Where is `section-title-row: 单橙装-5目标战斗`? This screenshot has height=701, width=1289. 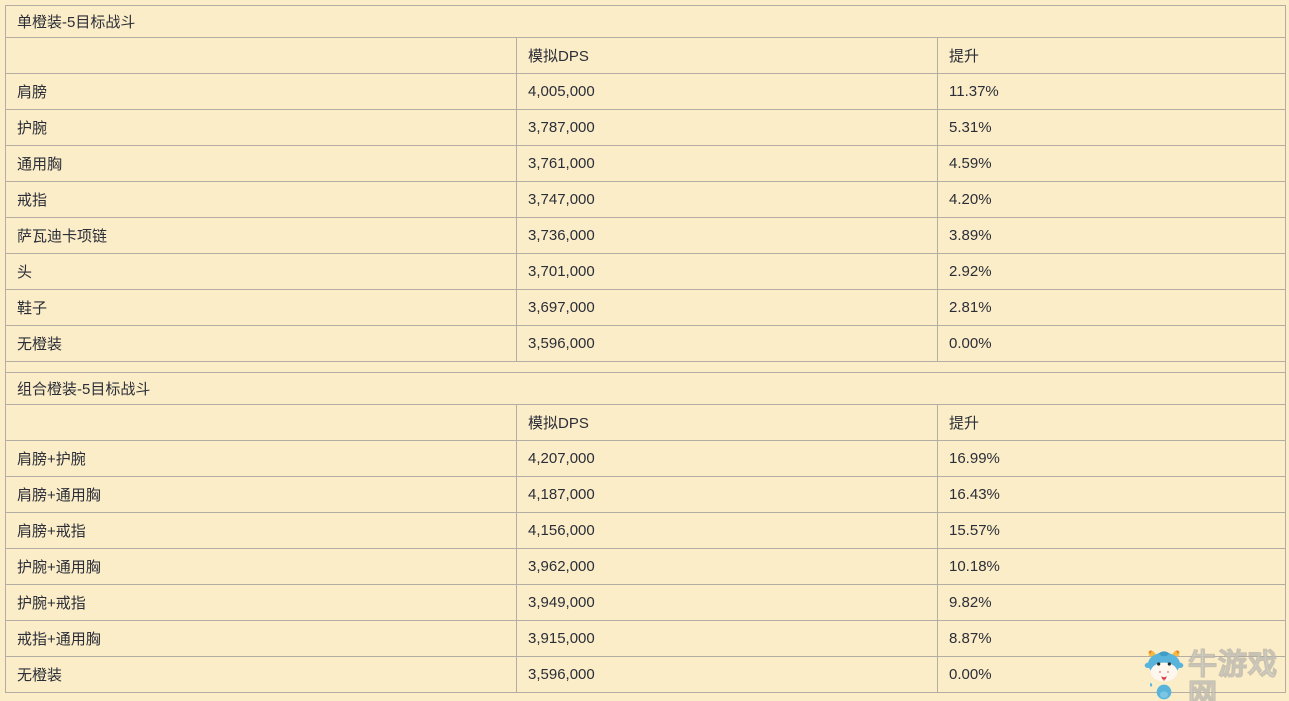 section-title-row: 单橙装-5目标战斗 is located at coordinates (645, 21).